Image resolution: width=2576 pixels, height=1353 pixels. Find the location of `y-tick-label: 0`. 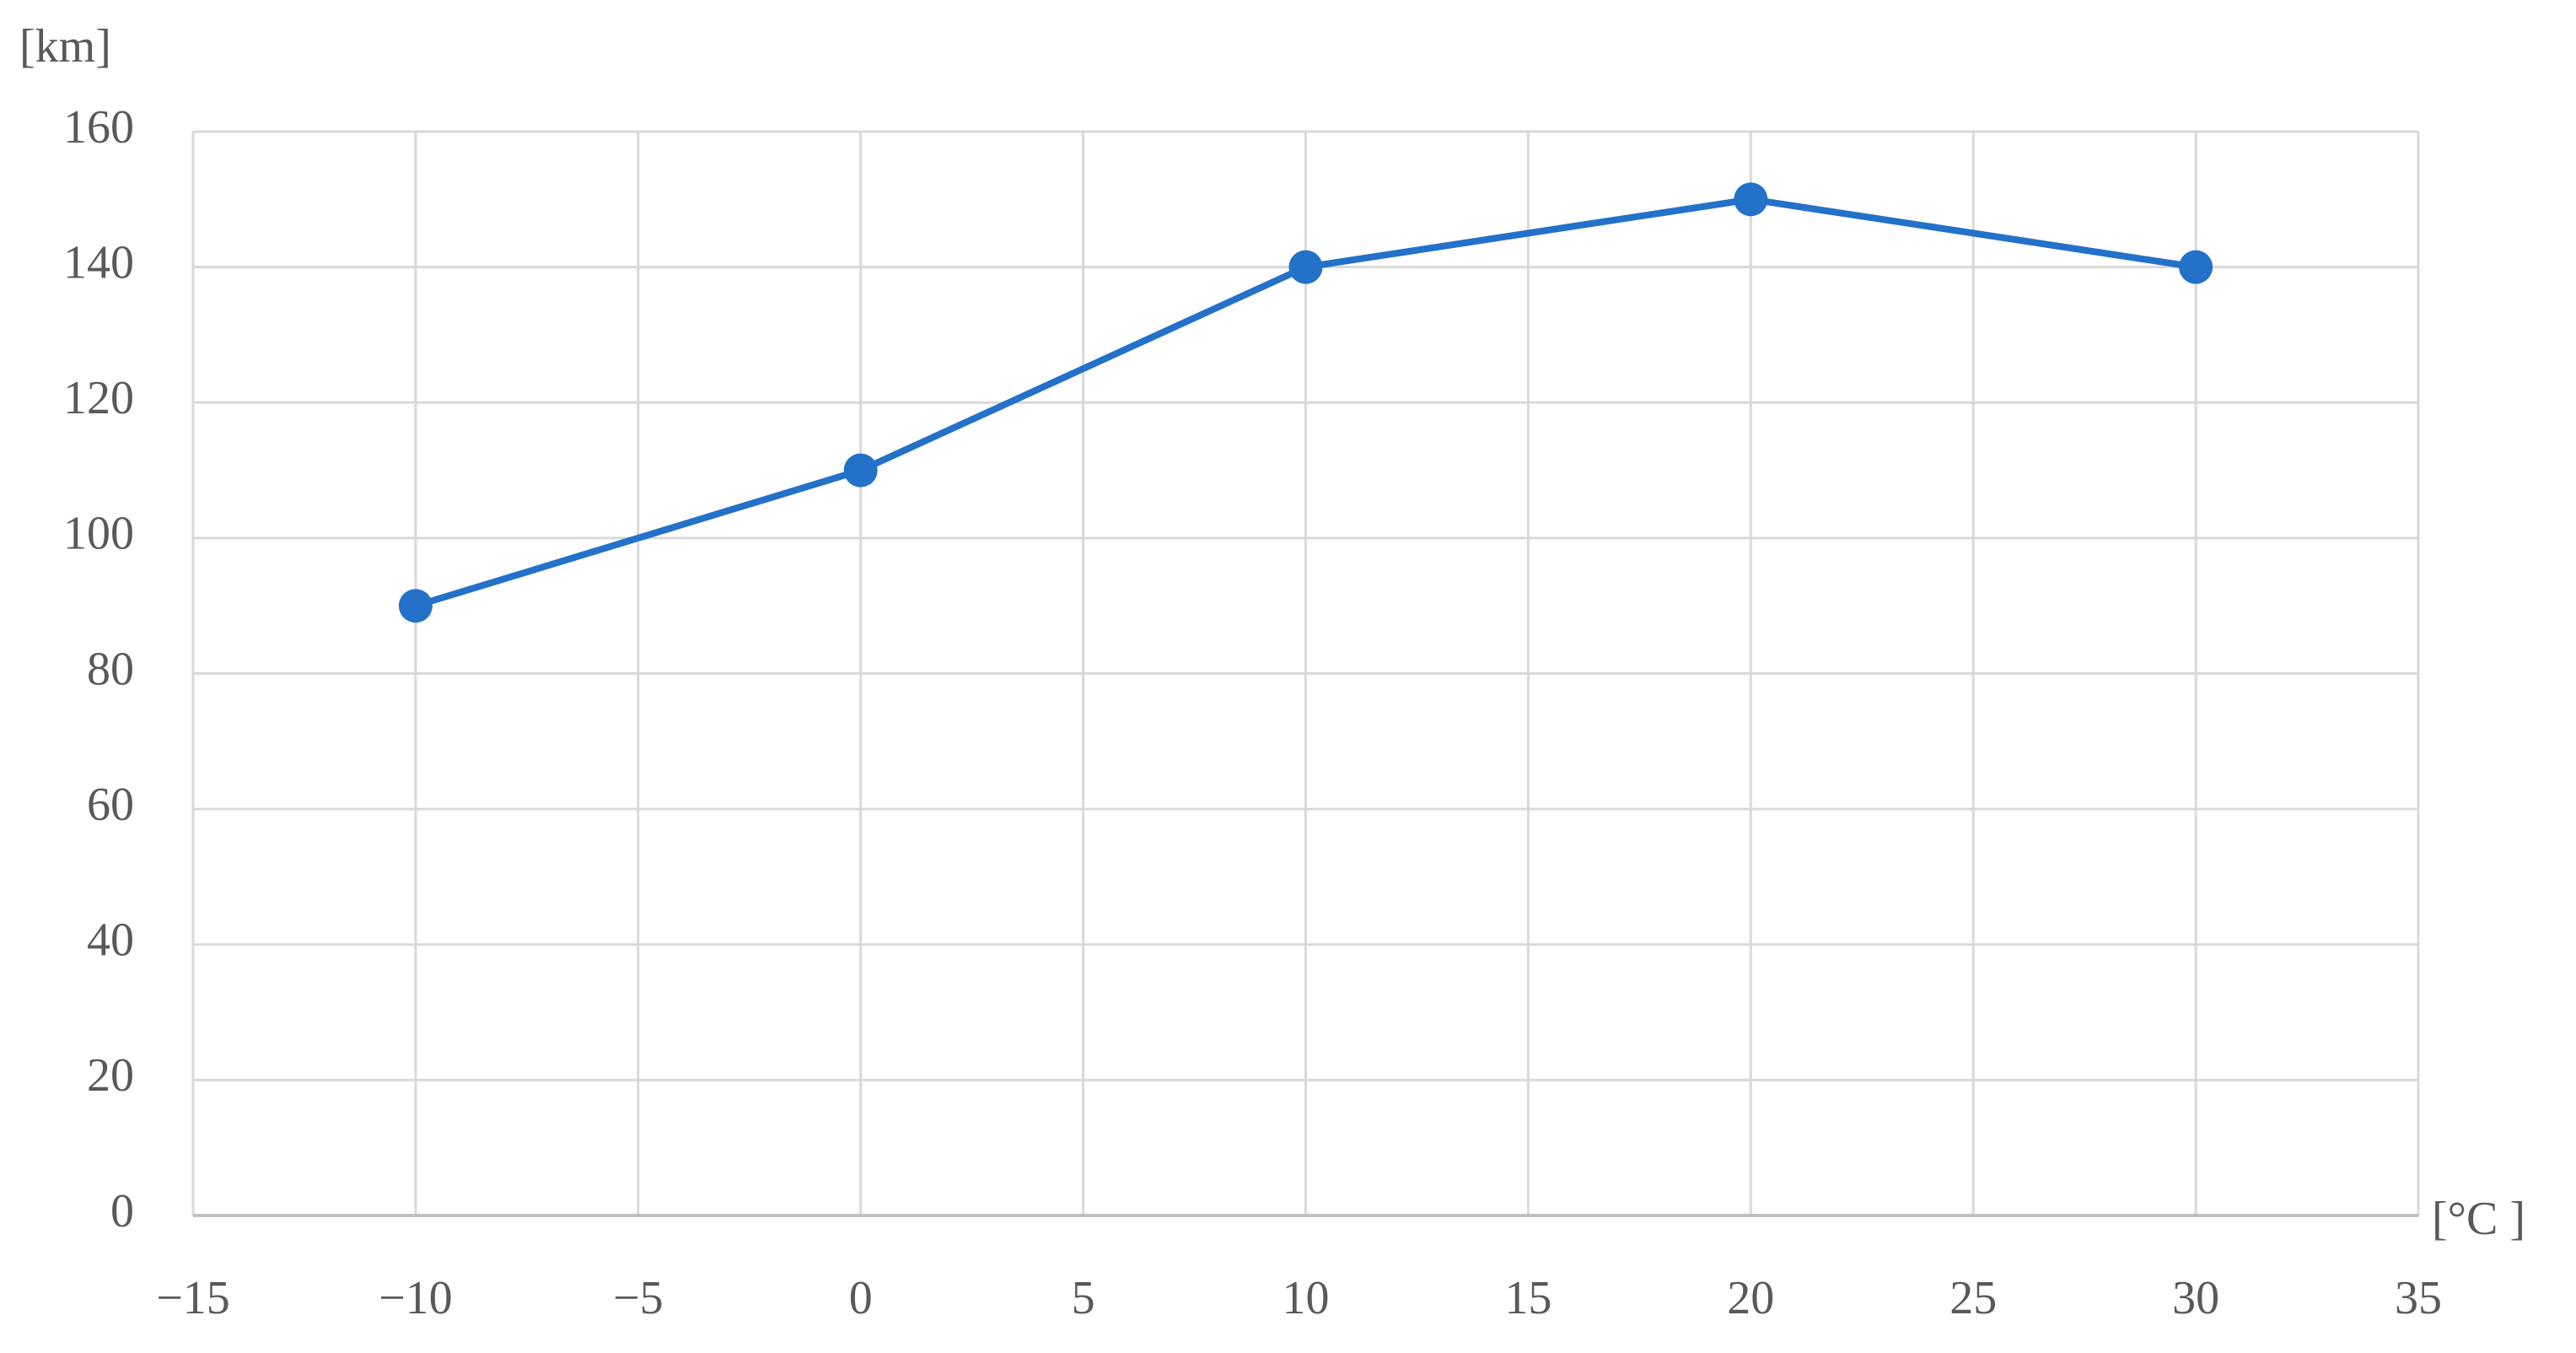

y-tick-label: 0 is located at coordinates (122, 1211).